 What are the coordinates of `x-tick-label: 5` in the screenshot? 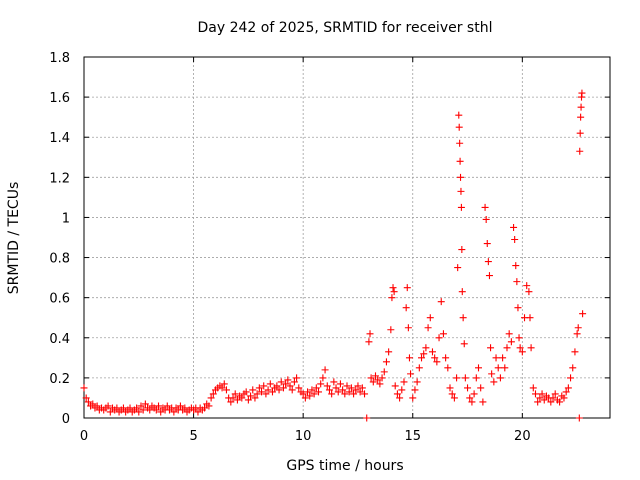 It's located at (193, 436).